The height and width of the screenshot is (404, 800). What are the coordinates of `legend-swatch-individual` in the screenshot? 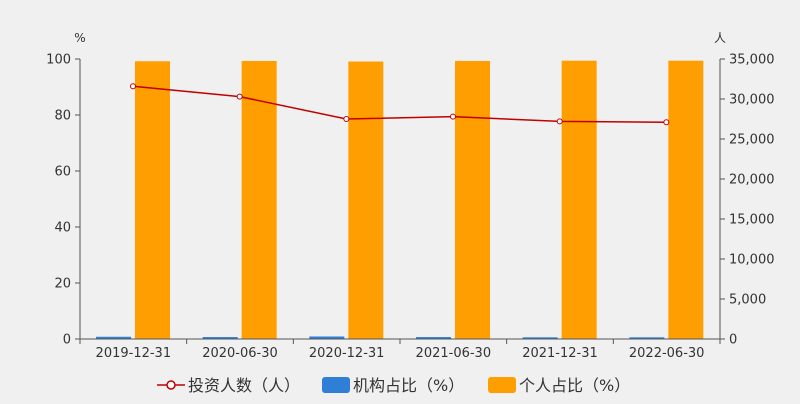 It's located at (502, 385).